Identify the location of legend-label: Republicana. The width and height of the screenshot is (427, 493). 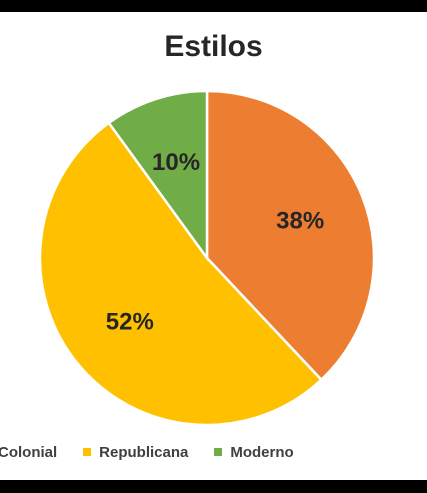
(144, 452).